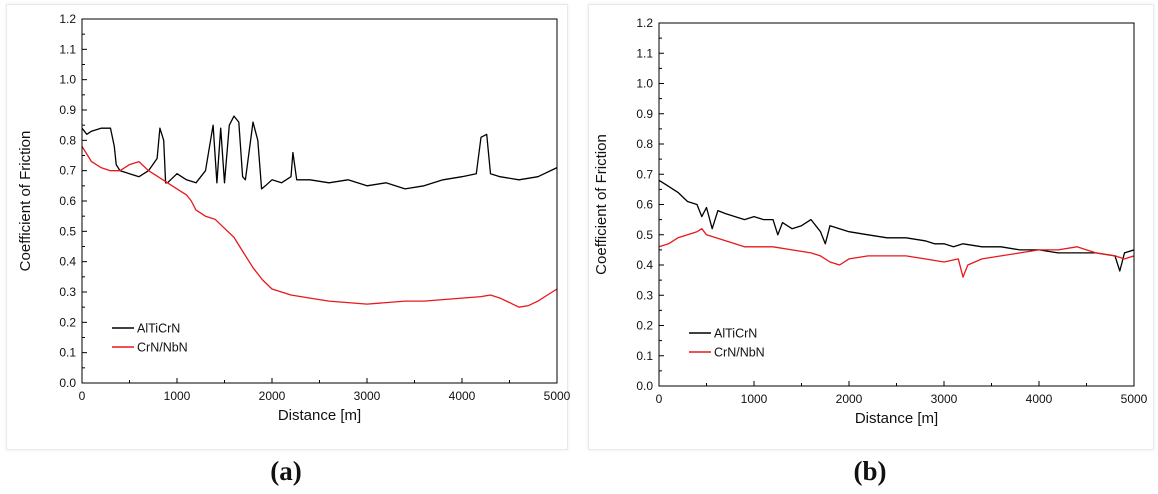 The width and height of the screenshot is (1158, 494). Describe the element at coordinates (870, 471) in the screenshot. I see `caption-b: (b)` at that location.